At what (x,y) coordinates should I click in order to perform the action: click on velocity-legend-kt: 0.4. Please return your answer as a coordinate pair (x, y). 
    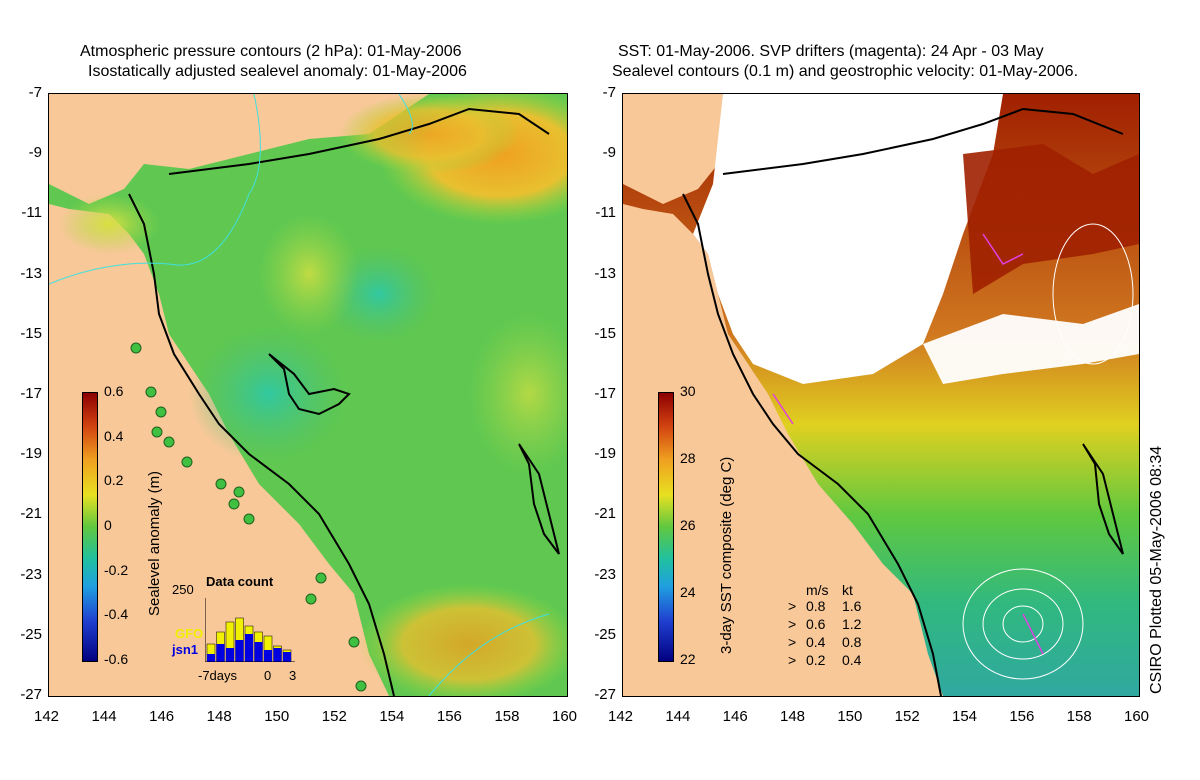
    Looking at the image, I should click on (852, 660).